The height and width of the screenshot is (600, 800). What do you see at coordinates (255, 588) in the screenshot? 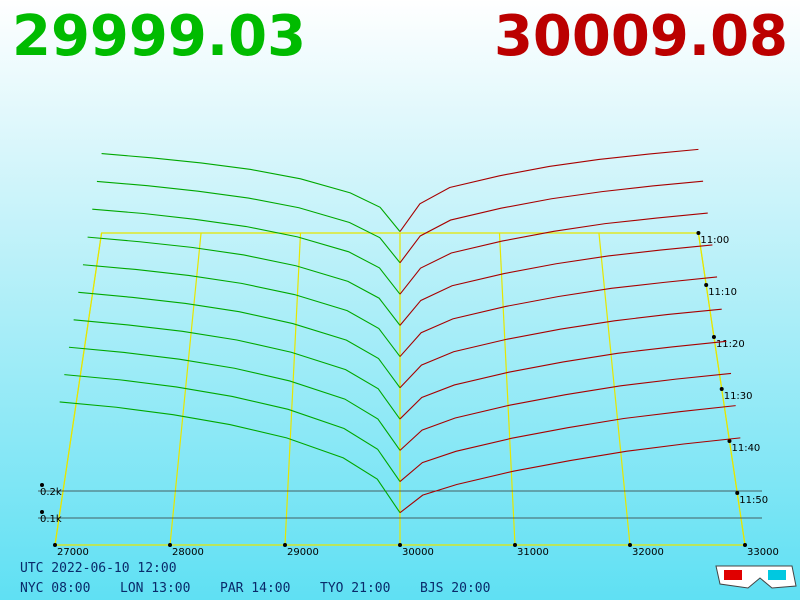
I see `city-clock: PAR 14:00` at bounding box center [255, 588].